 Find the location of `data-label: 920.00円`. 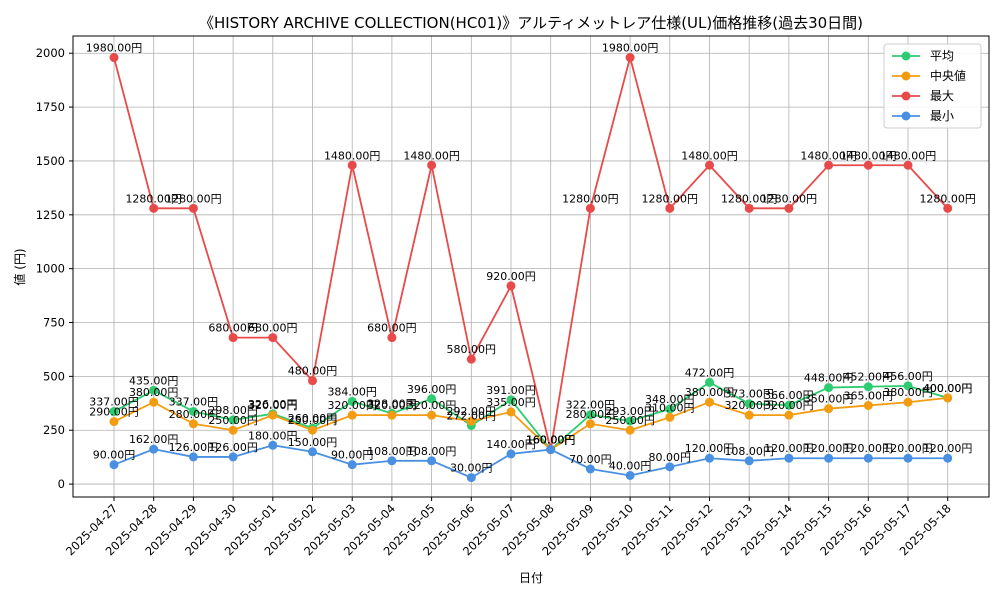

data-label: 920.00円 is located at coordinates (511, 276).